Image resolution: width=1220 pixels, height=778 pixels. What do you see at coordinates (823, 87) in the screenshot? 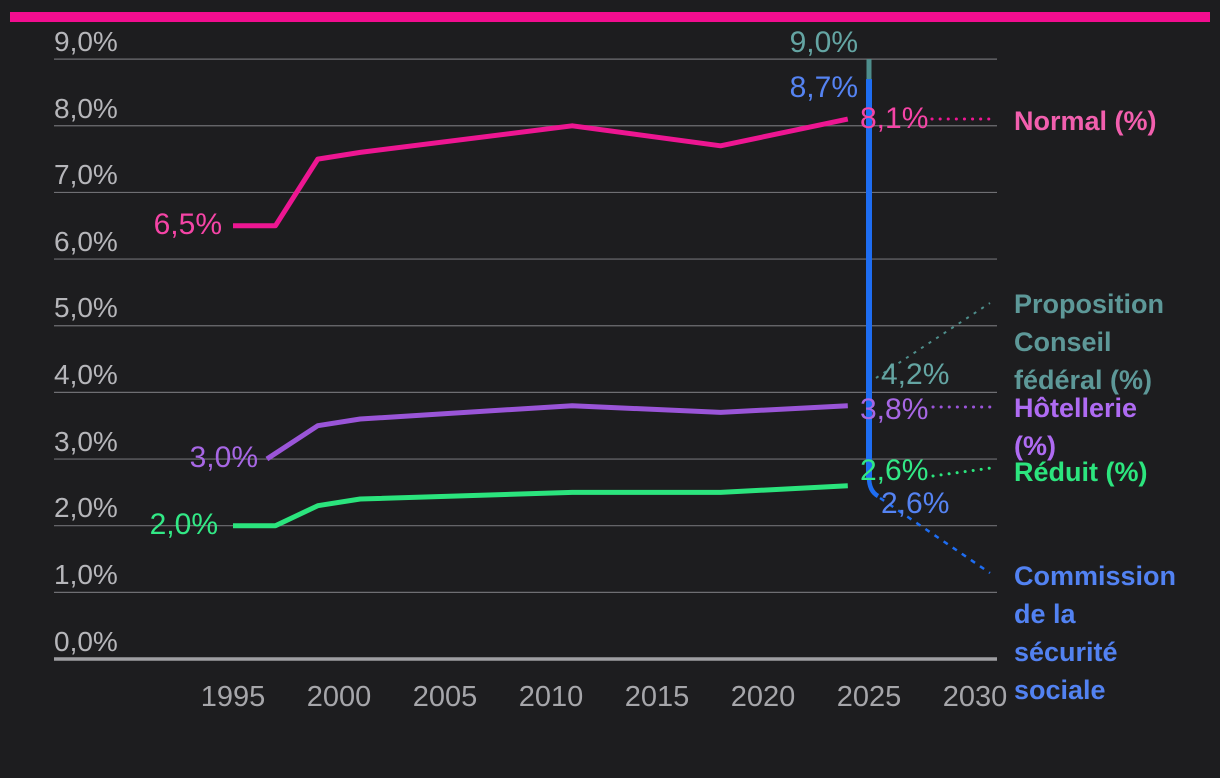
I see `value-label-commission-top: 8,7%` at bounding box center [823, 87].